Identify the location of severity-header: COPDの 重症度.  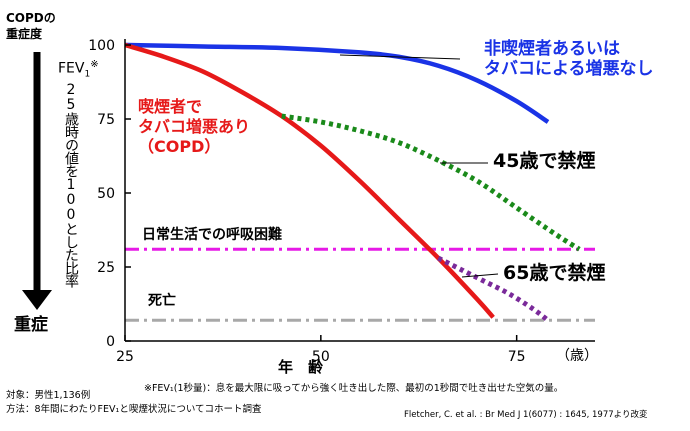
(31, 26).